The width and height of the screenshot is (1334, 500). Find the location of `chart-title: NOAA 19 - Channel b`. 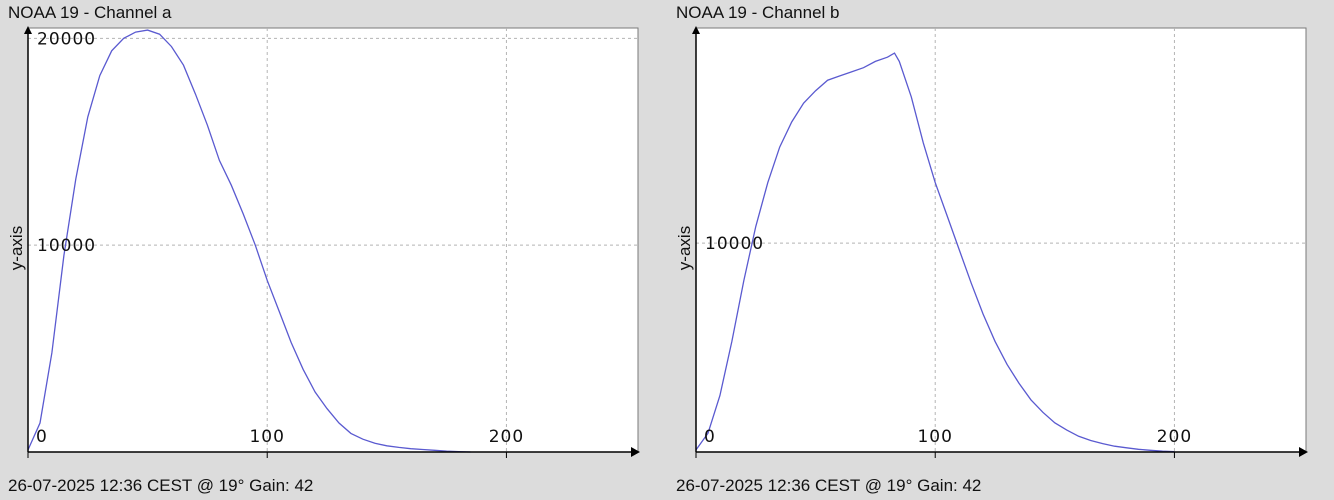

chart-title: NOAA 19 - Channel b is located at coordinates (758, 12).